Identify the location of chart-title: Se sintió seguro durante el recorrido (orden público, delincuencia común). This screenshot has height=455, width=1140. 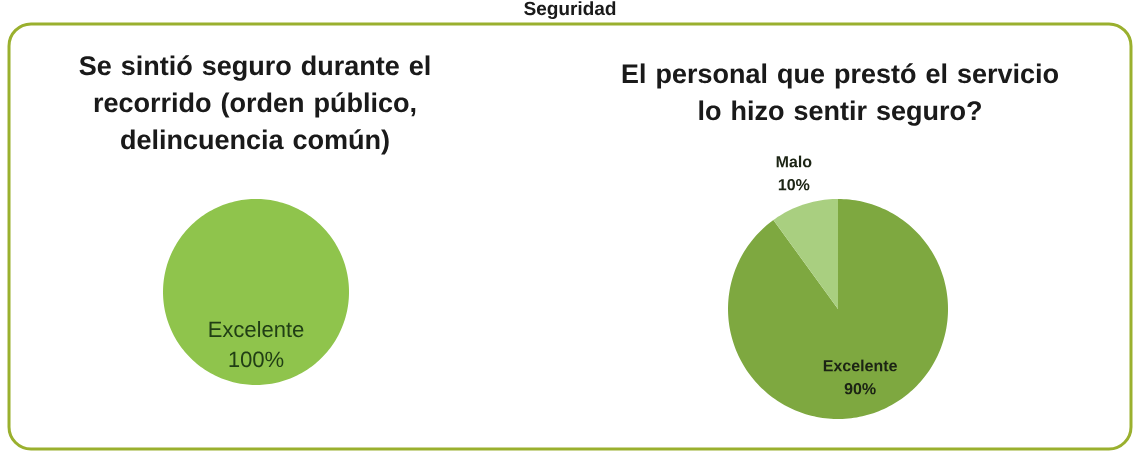
(254, 105).